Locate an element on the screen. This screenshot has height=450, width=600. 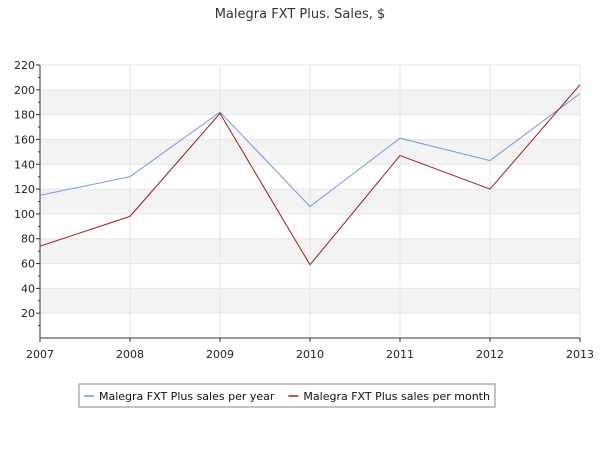
legend-label-1: Malegra FXT Plus sales per year is located at coordinates (187, 396).